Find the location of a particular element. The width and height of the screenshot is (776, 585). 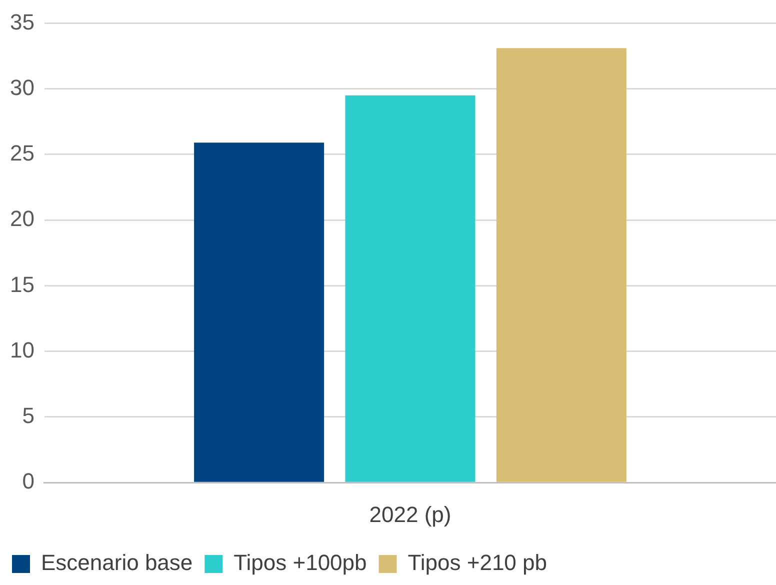

y-tick-label: 25 is located at coordinates (22, 153).